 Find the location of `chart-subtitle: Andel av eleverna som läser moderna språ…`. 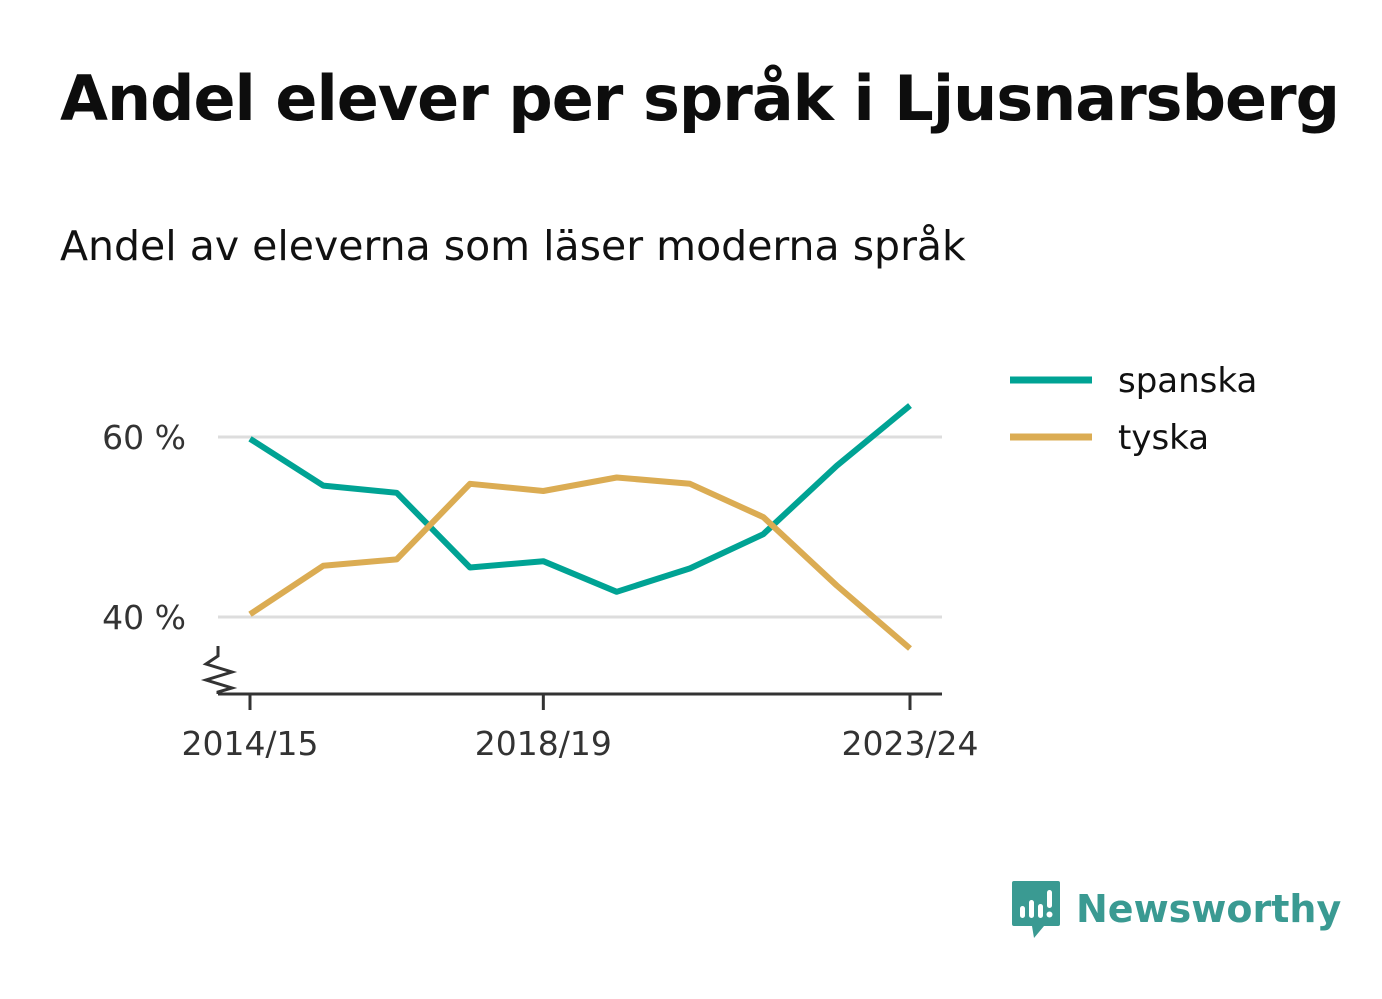

chart-subtitle: Andel av eleverna som läser moderna språ… is located at coordinates (513, 246).